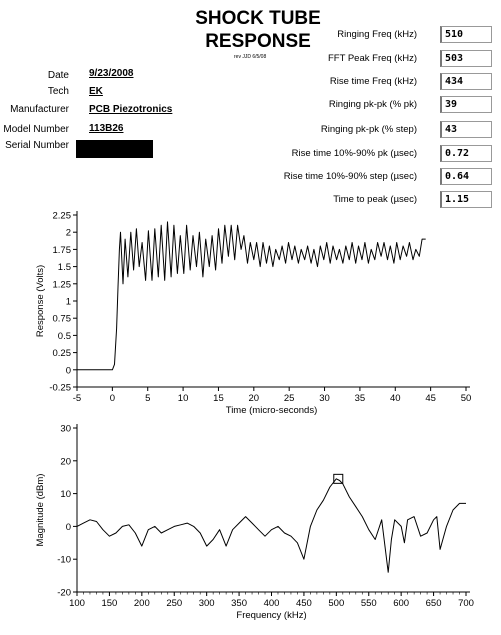  What do you see at coordinates (466, 81) in the screenshot?
I see `rise-time-freq-value: 434` at bounding box center [466, 81].